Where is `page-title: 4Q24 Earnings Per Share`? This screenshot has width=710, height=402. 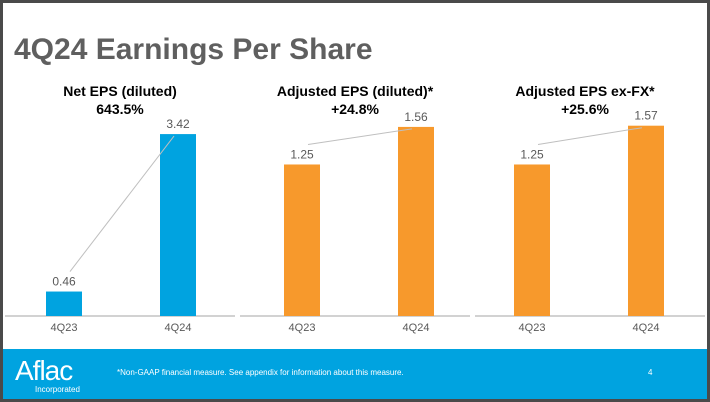
page-title: 4Q24 Earnings Per Share is located at coordinates (193, 49).